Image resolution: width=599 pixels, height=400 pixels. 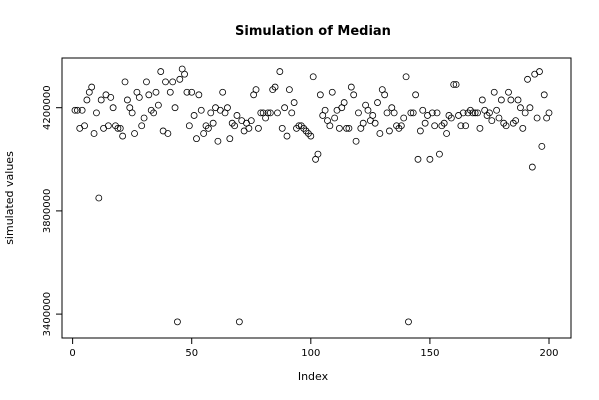 I want to click on y-axis: 3400000 3800000 4200000, so click(x=52, y=211).